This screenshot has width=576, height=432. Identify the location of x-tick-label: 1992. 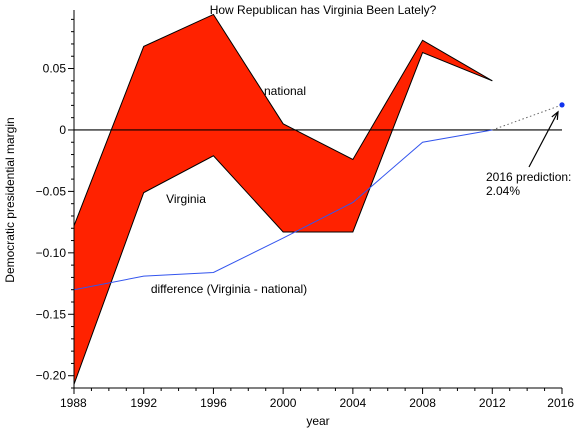
(143, 403).